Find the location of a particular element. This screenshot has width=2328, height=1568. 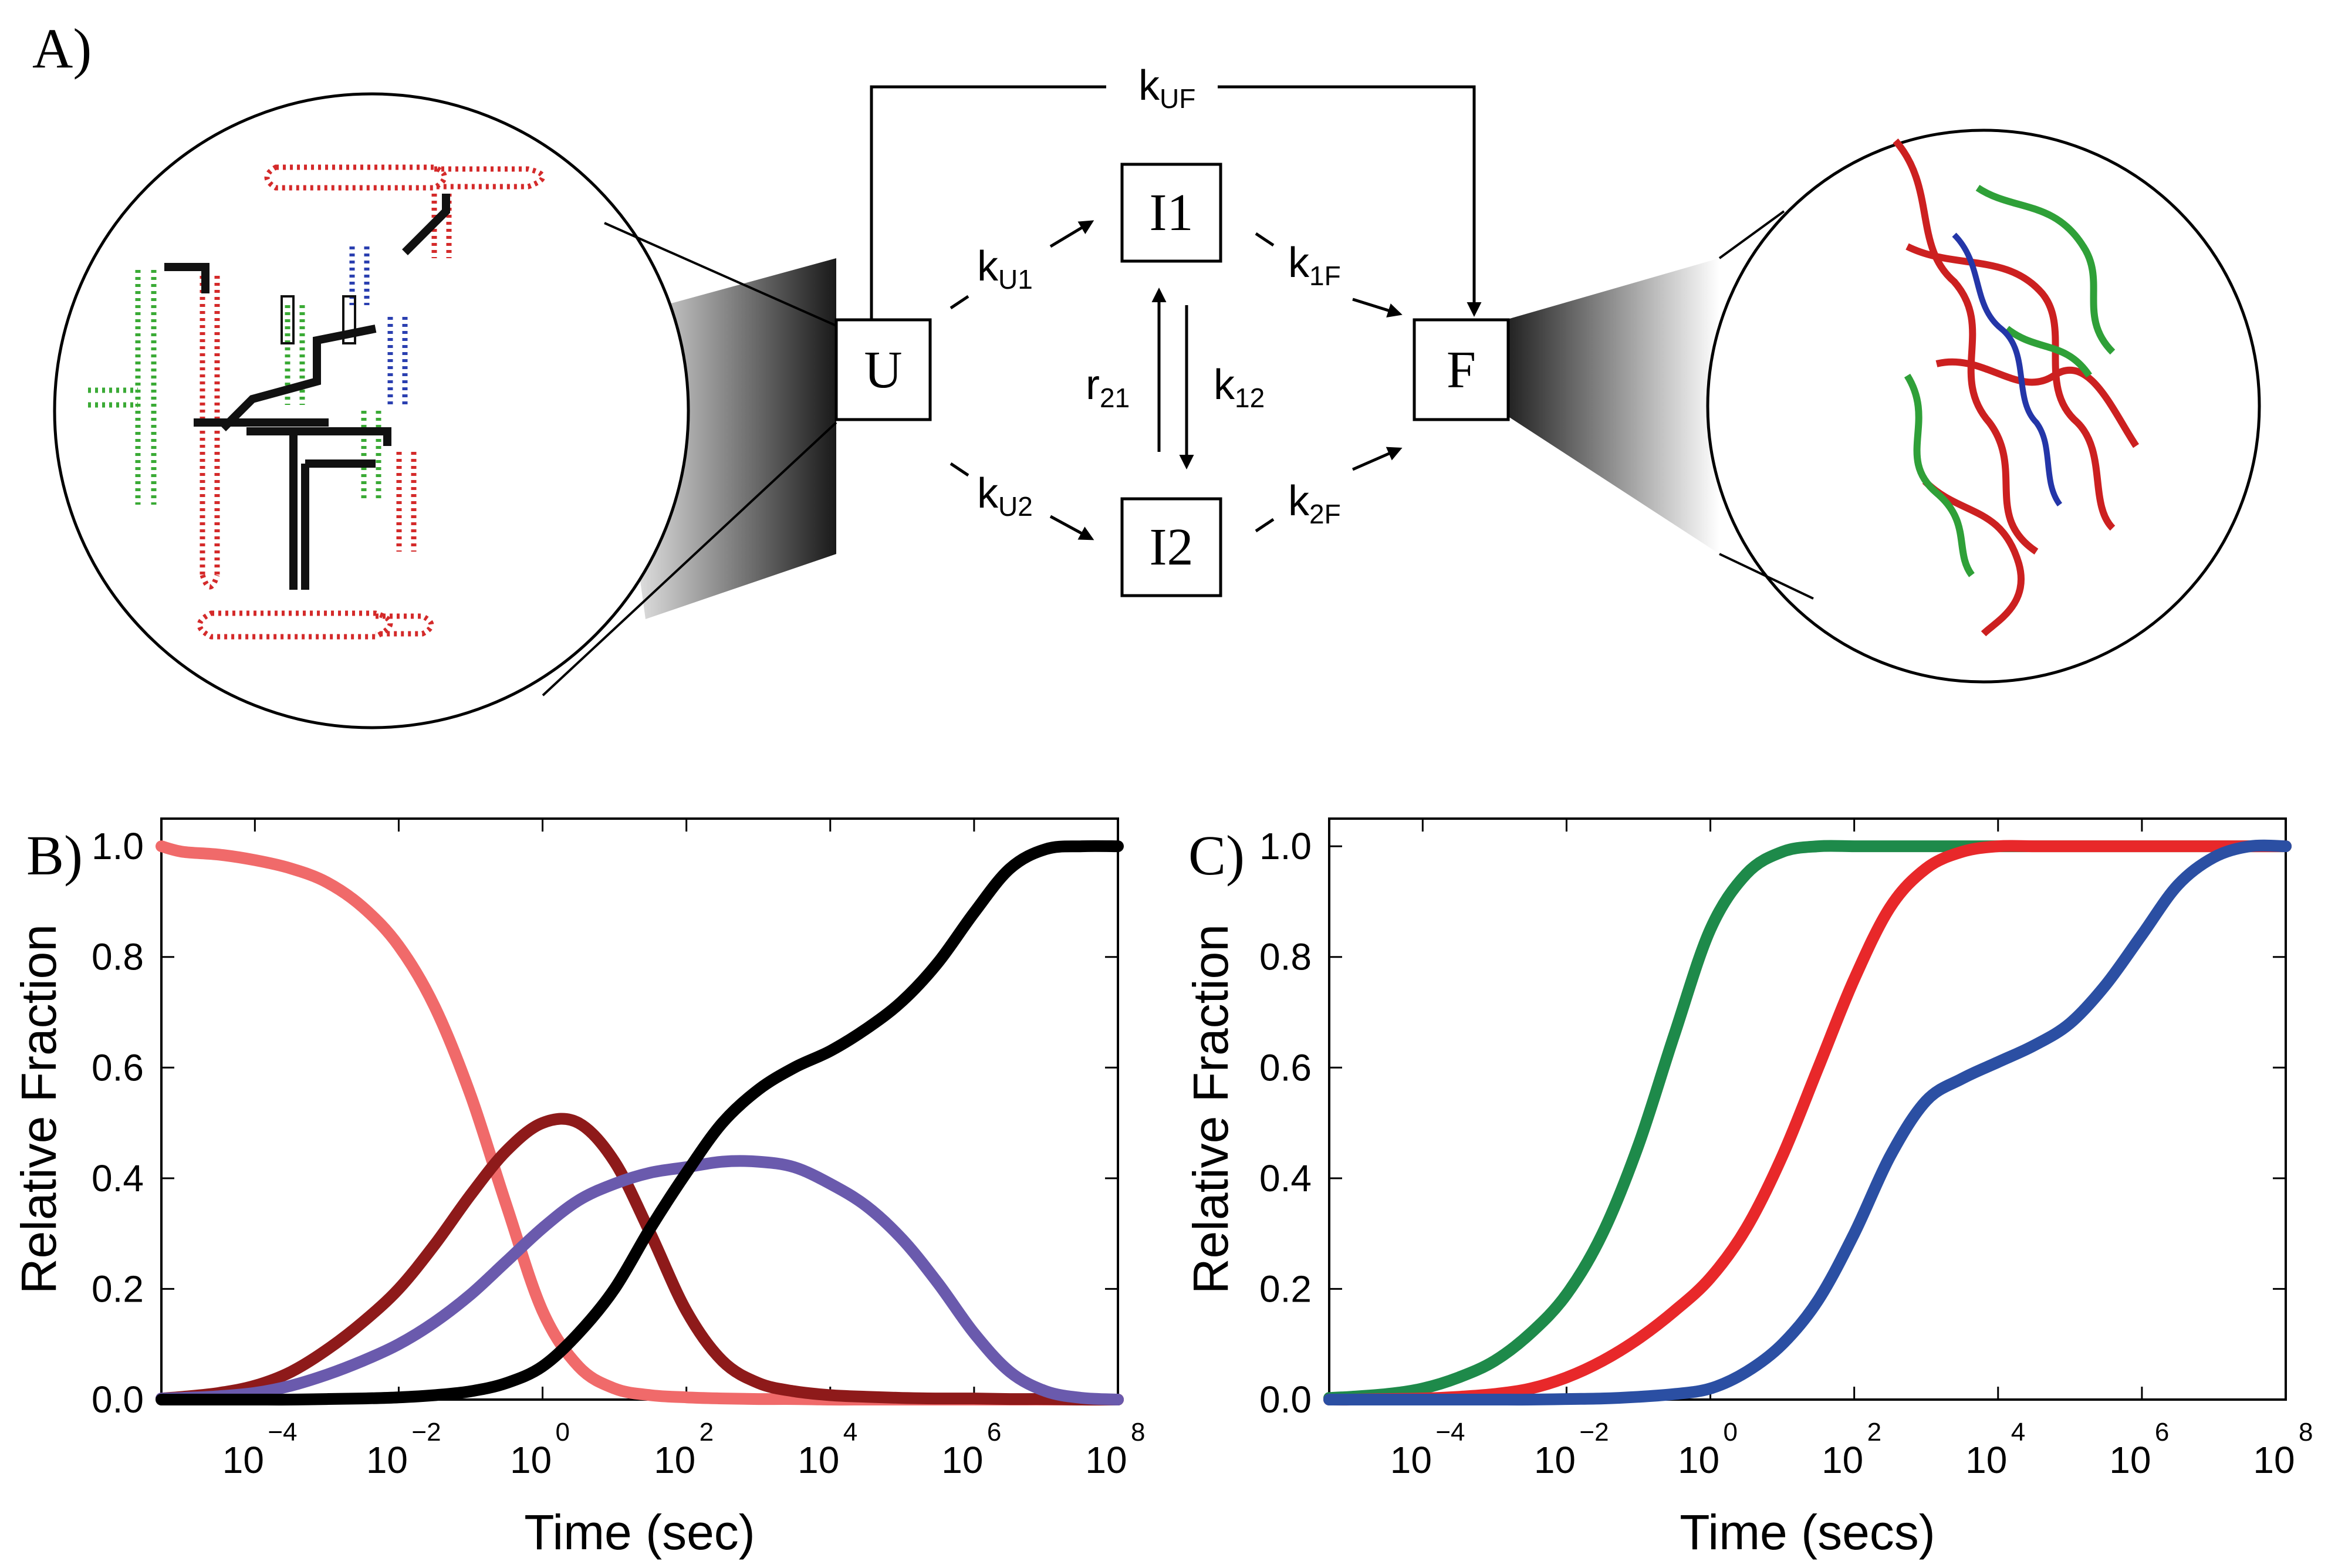

xtick-exp-b-5: 6 is located at coordinates (994, 1432).